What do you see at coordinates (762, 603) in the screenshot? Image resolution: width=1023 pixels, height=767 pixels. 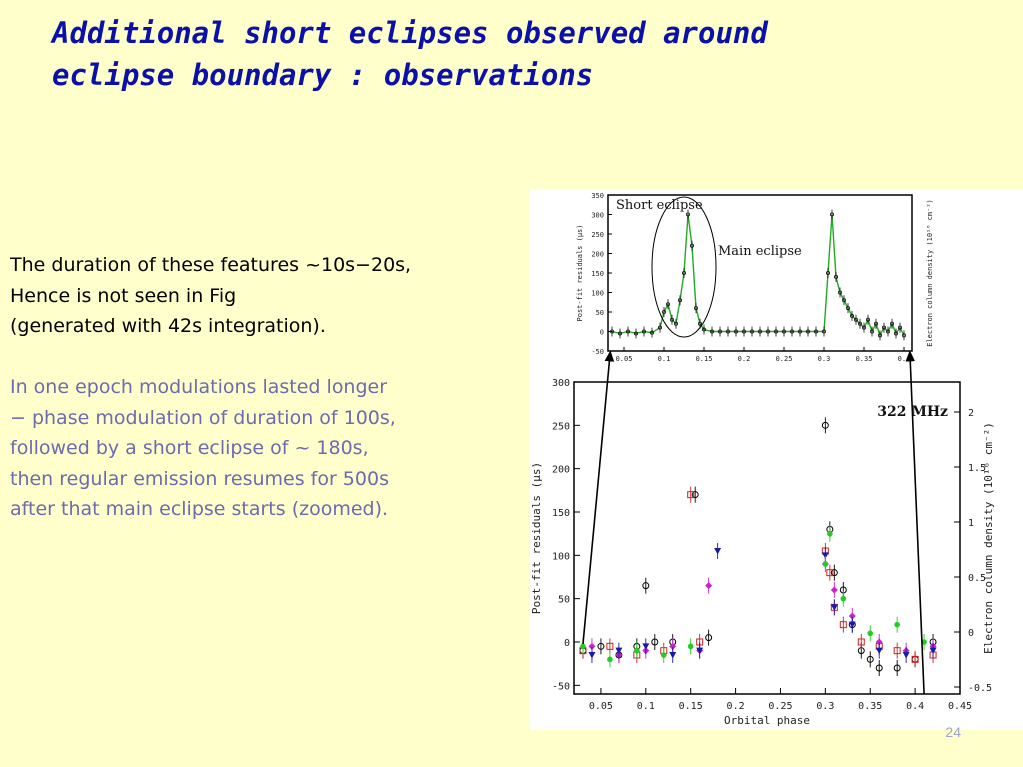 I see `series-filled-triangle` at bounding box center [762, 603].